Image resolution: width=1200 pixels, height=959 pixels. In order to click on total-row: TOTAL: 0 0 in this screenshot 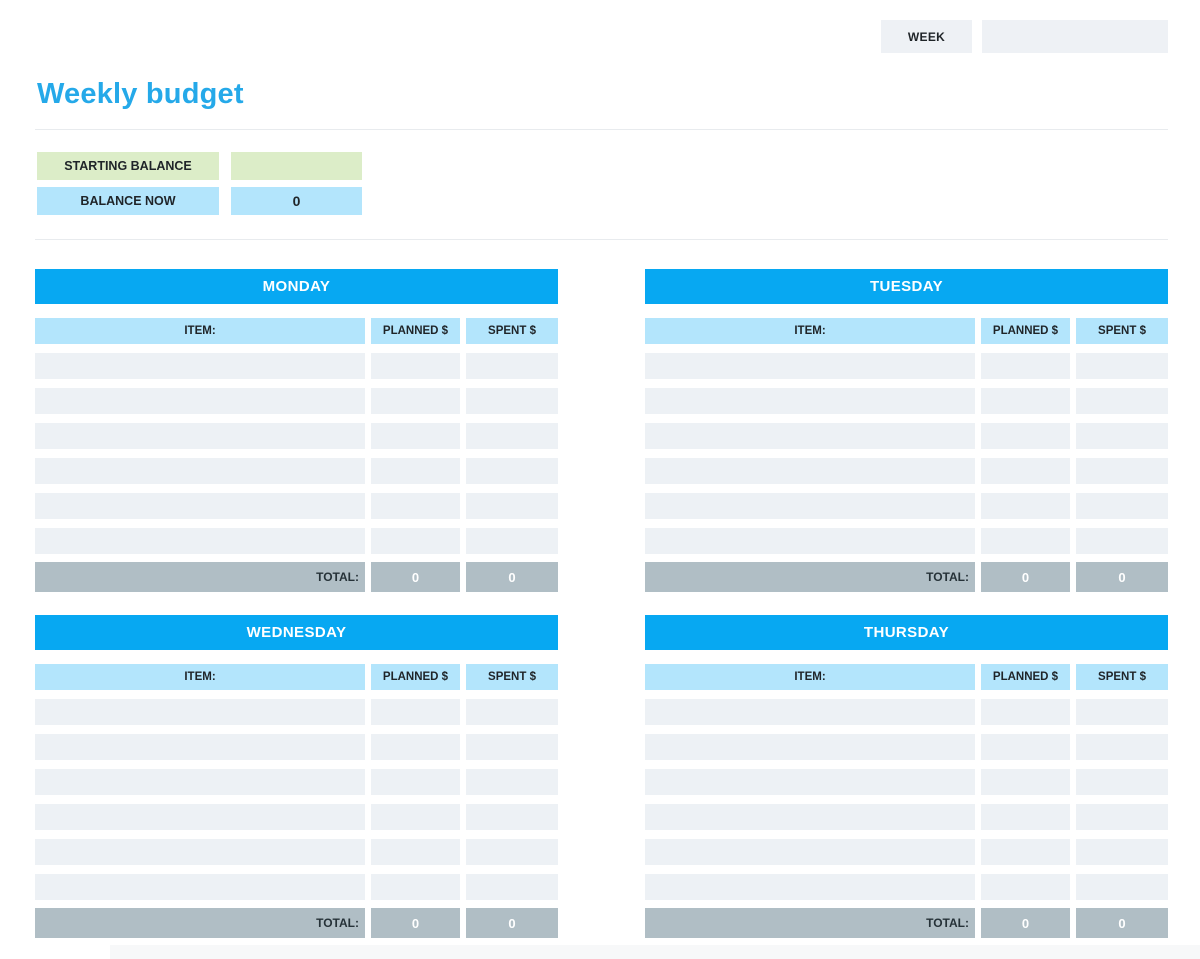, I will do `click(906, 577)`.